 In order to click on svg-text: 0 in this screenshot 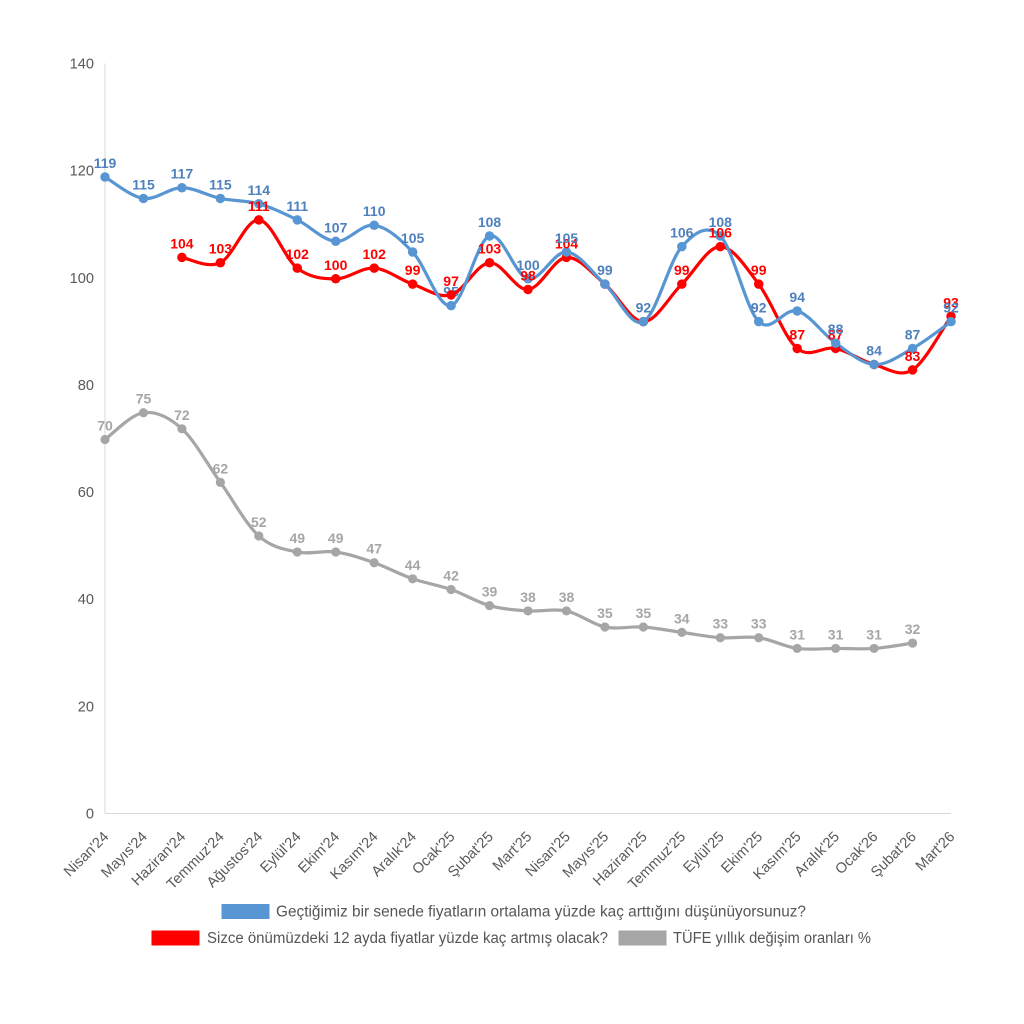, I will do `click(90, 815)`.